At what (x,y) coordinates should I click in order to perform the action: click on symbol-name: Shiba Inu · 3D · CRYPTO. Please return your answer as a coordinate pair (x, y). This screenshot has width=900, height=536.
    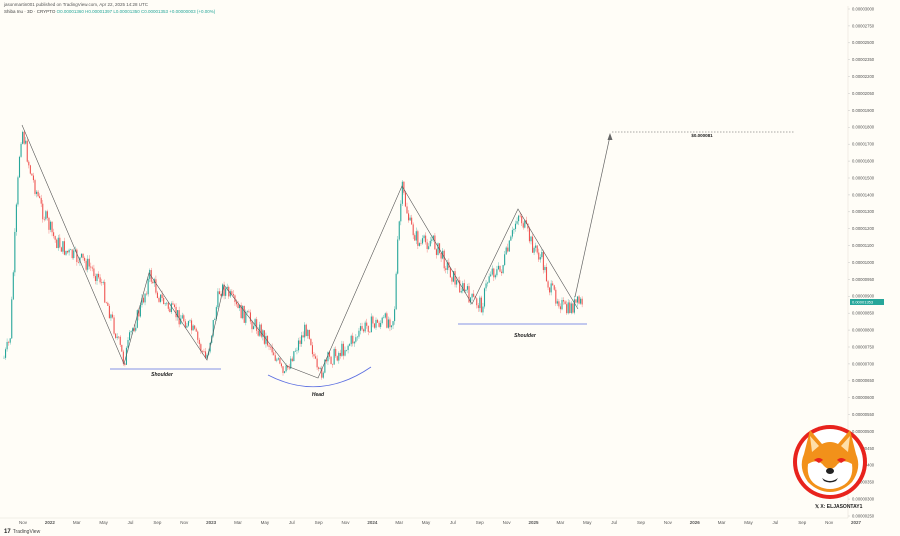
    Looking at the image, I should click on (30, 11).